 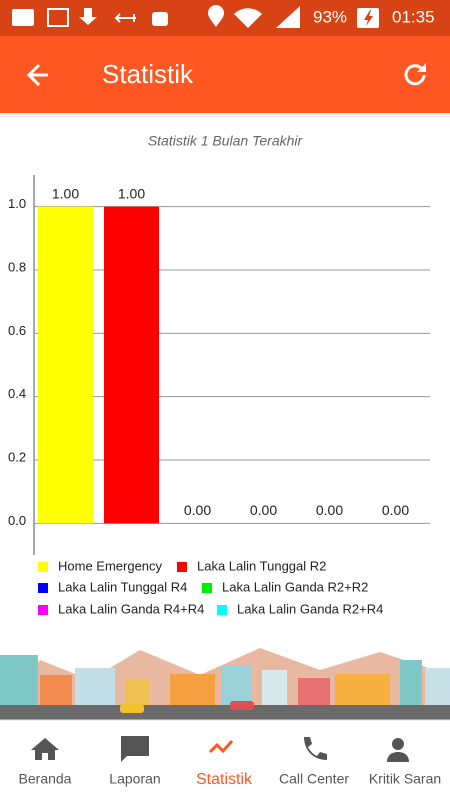 I want to click on y-tick-label: 0.6, so click(x=17, y=330).